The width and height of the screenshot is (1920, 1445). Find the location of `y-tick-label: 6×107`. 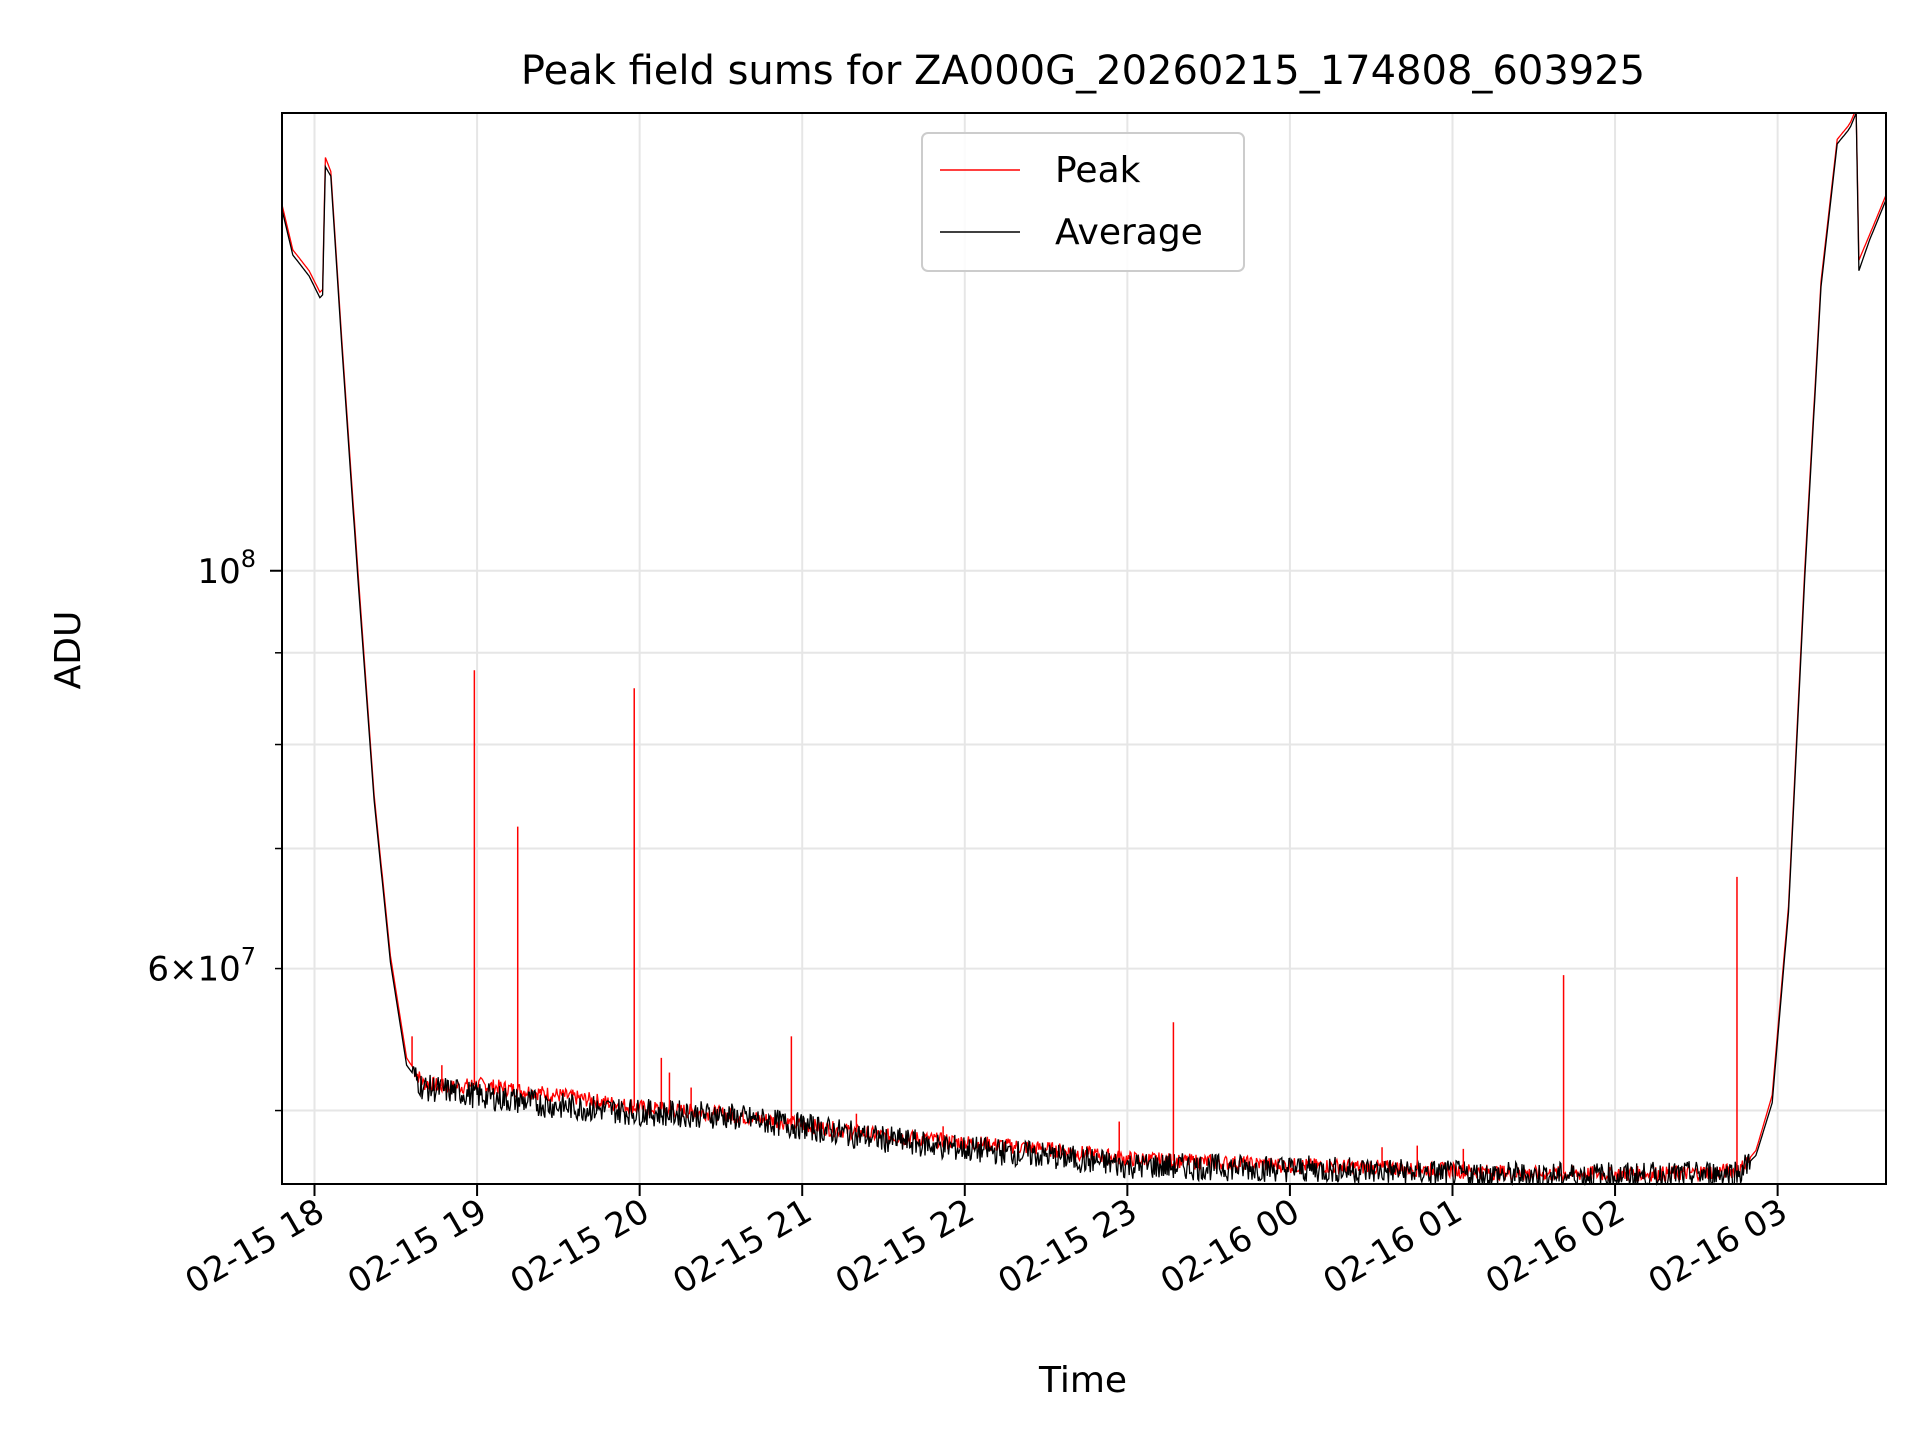

y-tick-label: 6×107 is located at coordinates (201, 966).